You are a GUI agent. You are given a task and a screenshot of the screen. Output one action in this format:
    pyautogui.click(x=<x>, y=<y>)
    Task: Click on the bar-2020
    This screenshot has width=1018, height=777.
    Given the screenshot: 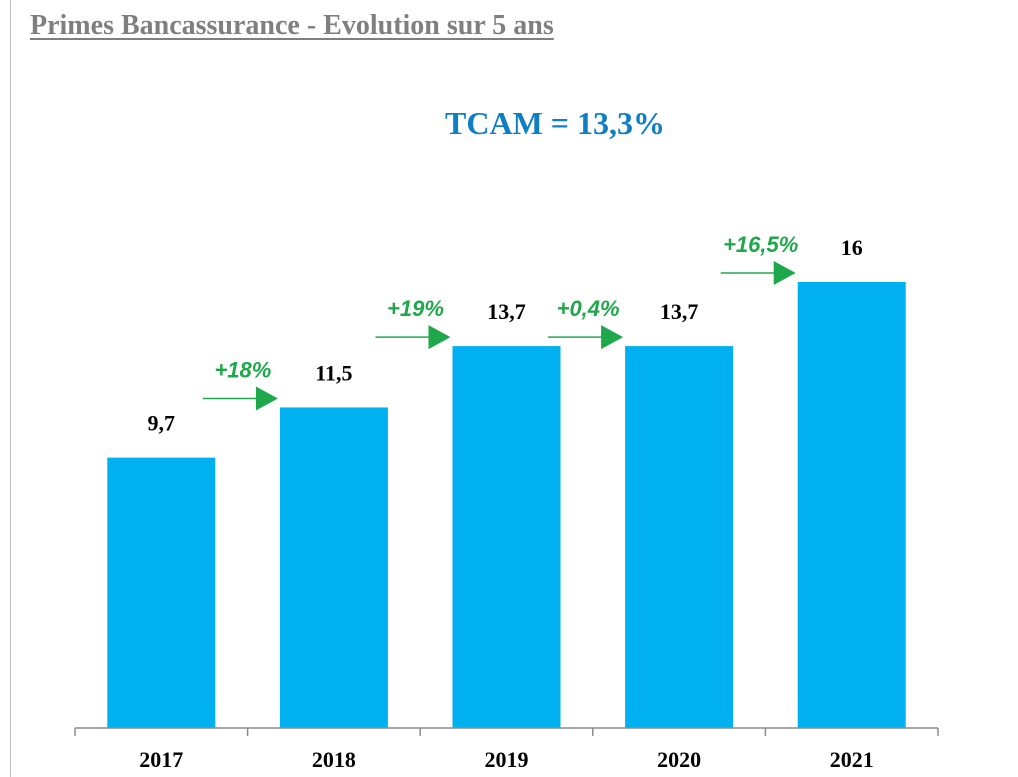 What is the action you would take?
    pyautogui.click(x=679, y=537)
    